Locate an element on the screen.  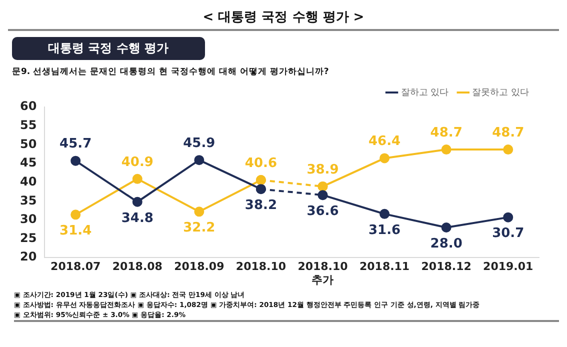
y-tick-label: 30 is located at coordinates (28, 219).